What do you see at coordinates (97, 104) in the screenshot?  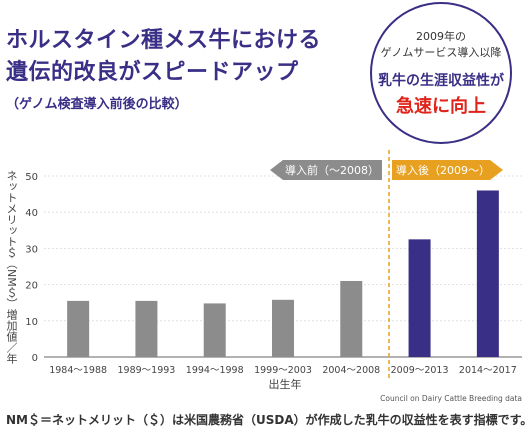 I see `subtitle: （ゲノム検査導入前後の比較）` at bounding box center [97, 104].